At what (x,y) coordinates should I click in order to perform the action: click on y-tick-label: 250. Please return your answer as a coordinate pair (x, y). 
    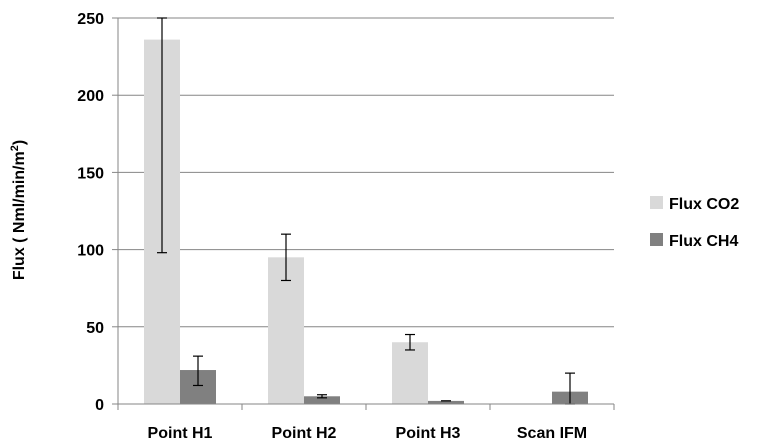
    Looking at the image, I should click on (90, 19).